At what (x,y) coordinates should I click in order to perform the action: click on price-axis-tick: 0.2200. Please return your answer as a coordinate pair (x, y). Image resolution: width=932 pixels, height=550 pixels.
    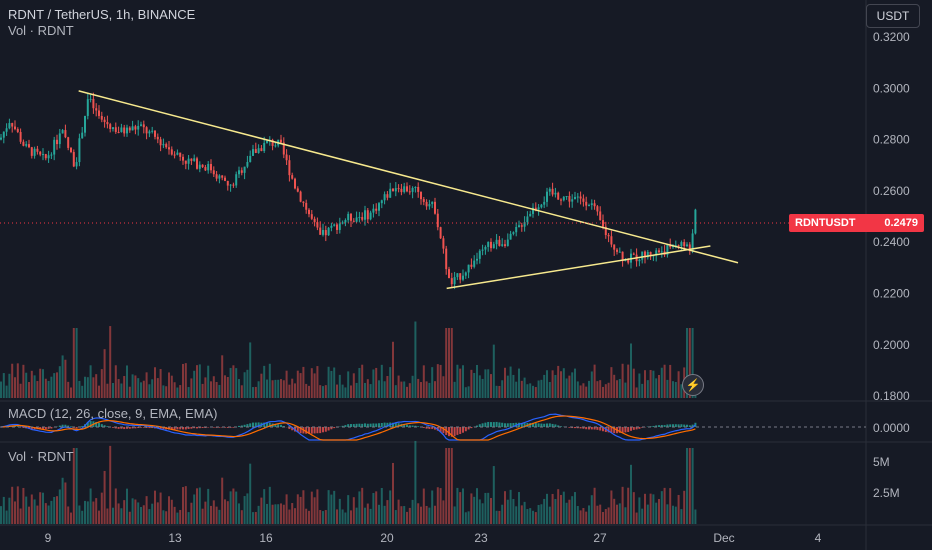
    Looking at the image, I should click on (891, 294).